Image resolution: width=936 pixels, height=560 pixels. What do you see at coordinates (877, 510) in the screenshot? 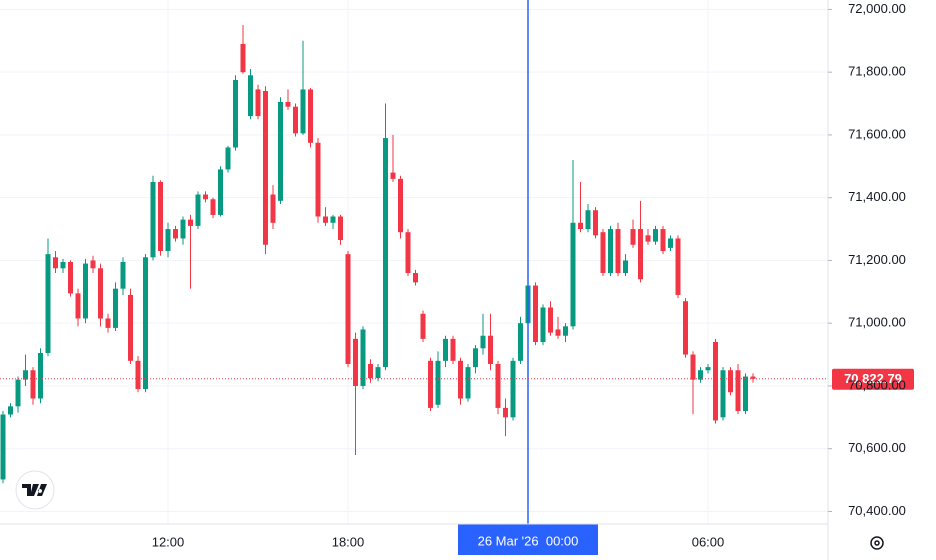
I see `y-tick-label: 70,400.00` at bounding box center [877, 510].